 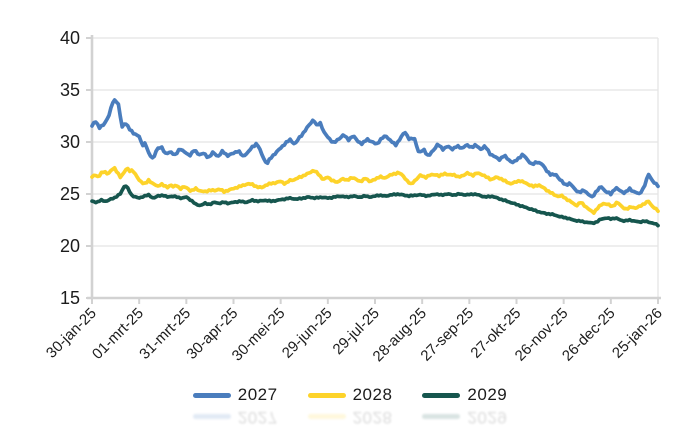 What do you see at coordinates (307, 333) in the screenshot?
I see `x-tick-label: 29-jun-25` at bounding box center [307, 333].